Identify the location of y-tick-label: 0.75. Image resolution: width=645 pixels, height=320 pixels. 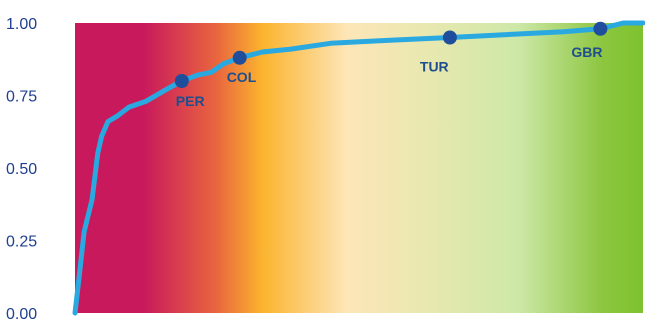
(21, 97).